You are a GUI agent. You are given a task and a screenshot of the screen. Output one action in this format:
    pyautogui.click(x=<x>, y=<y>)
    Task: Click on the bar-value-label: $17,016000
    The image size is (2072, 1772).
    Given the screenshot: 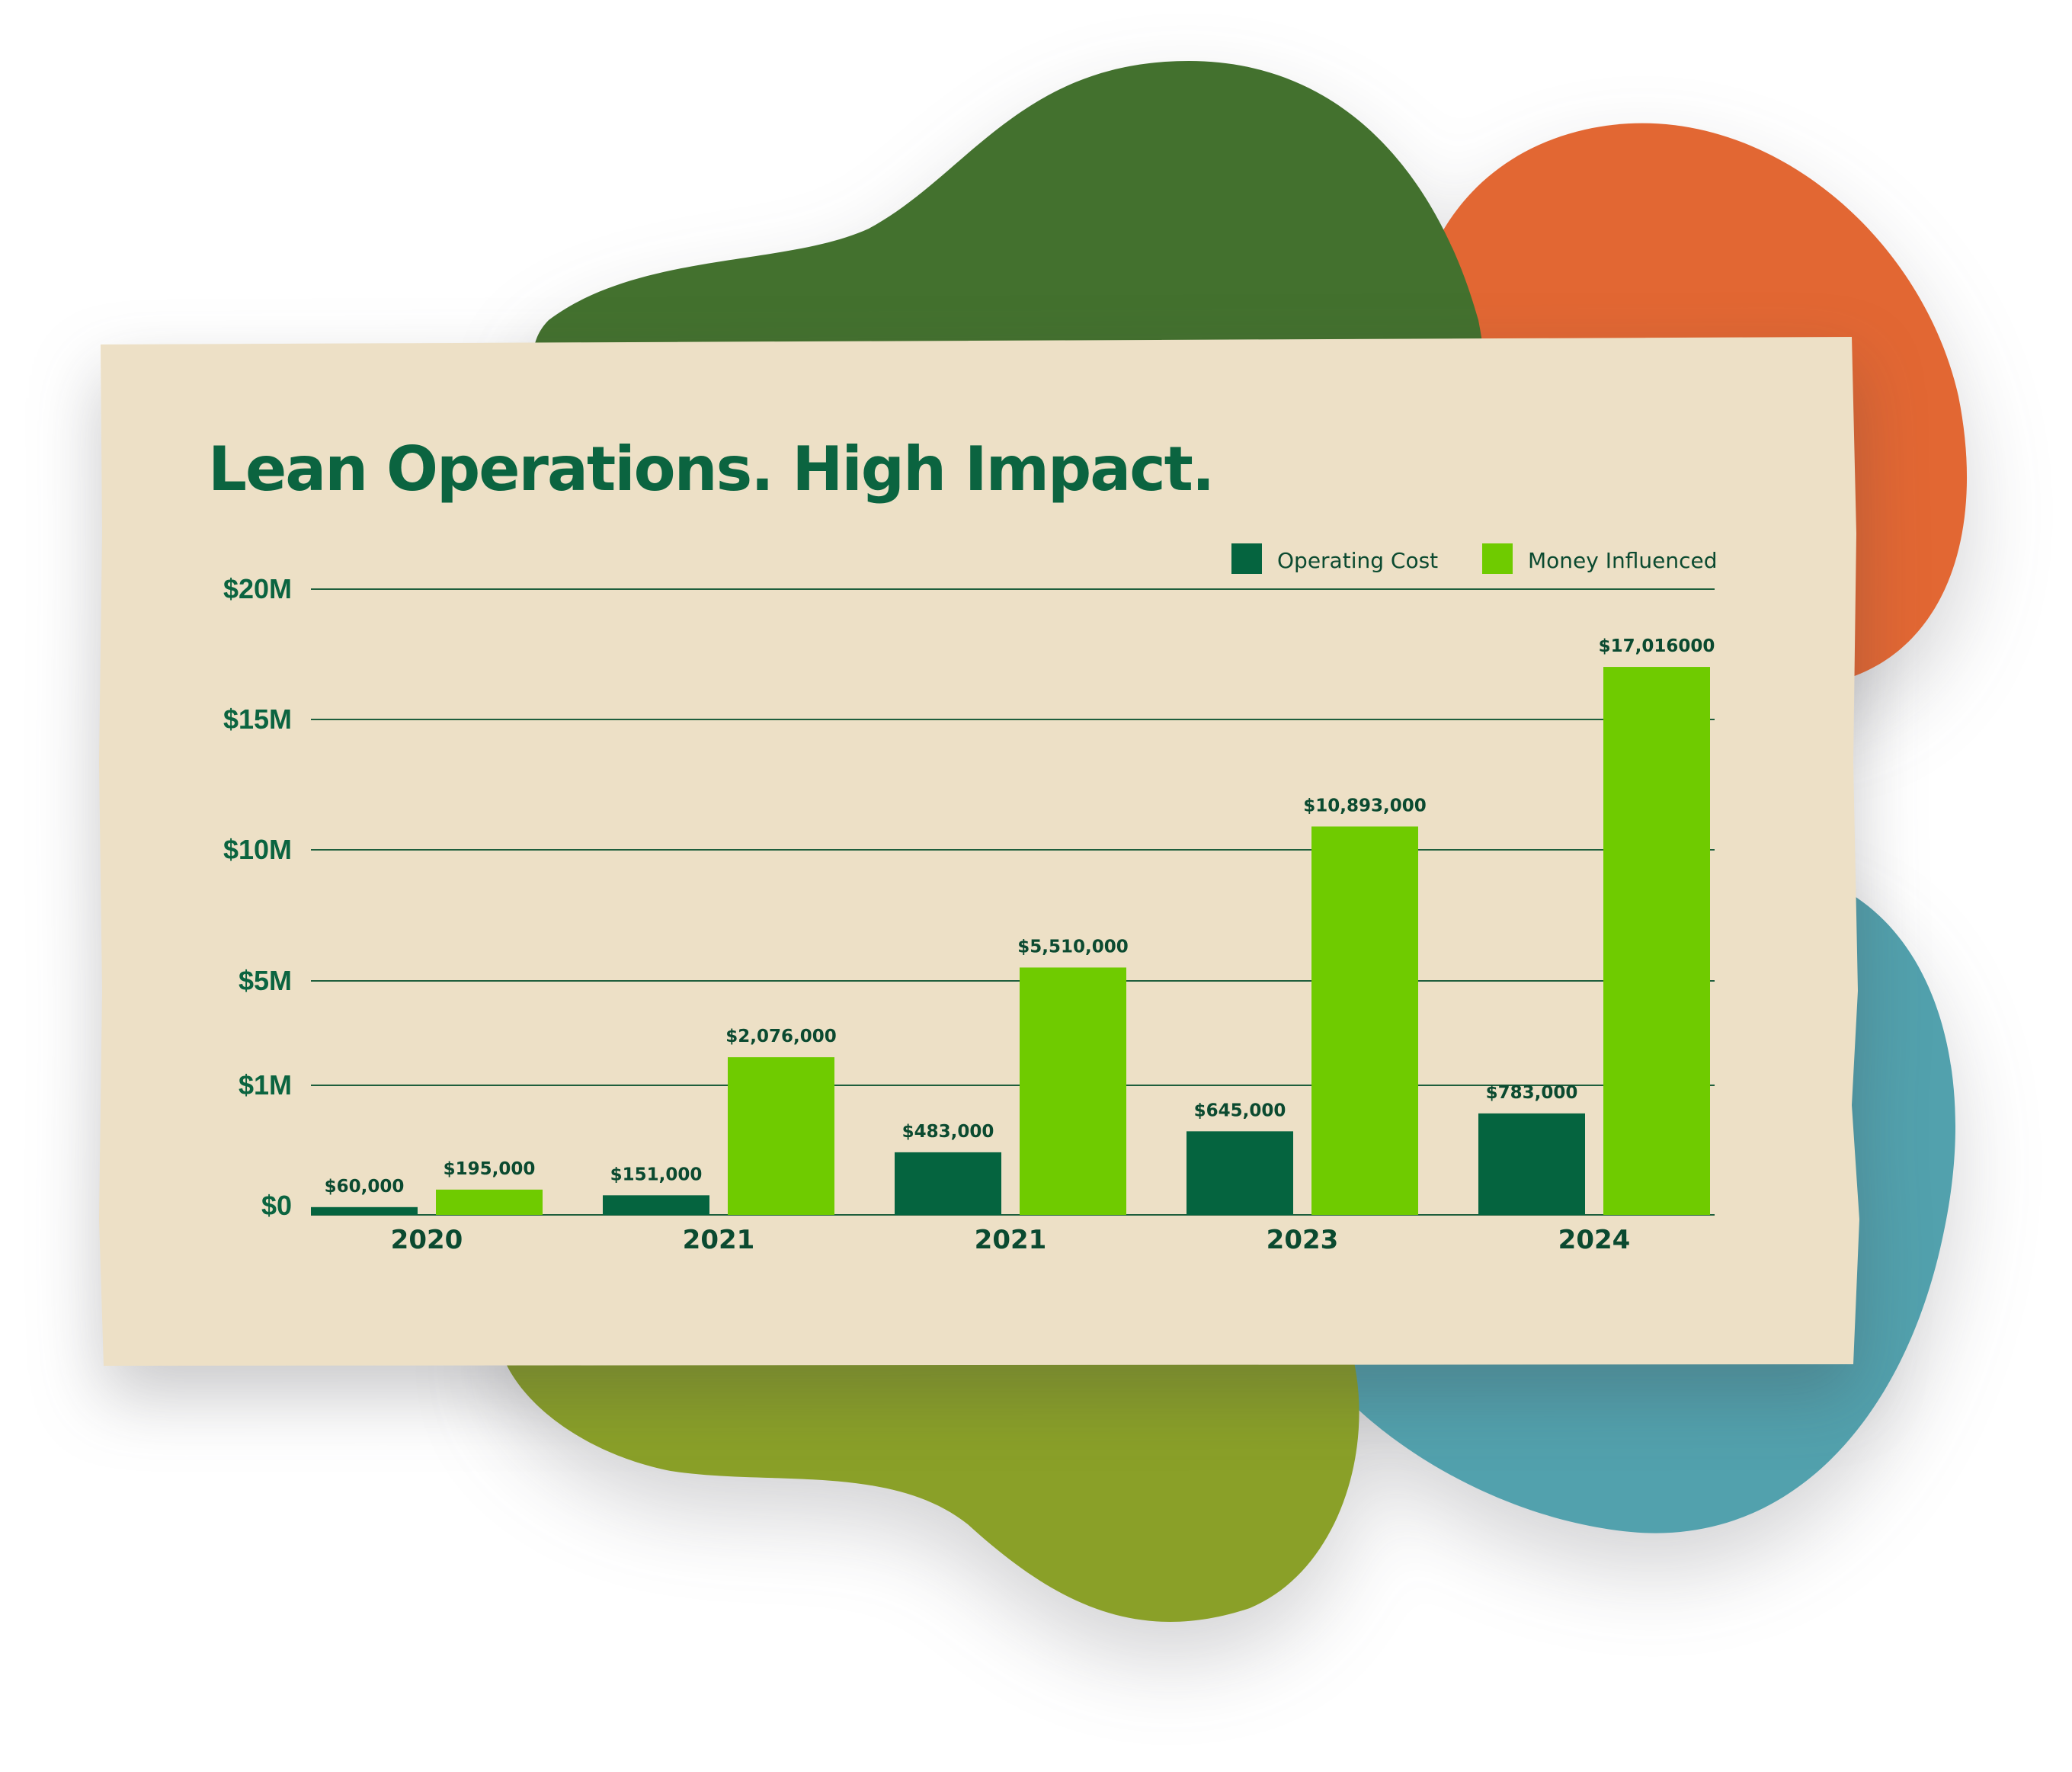 What is the action you would take?
    pyautogui.click(x=1657, y=646)
    